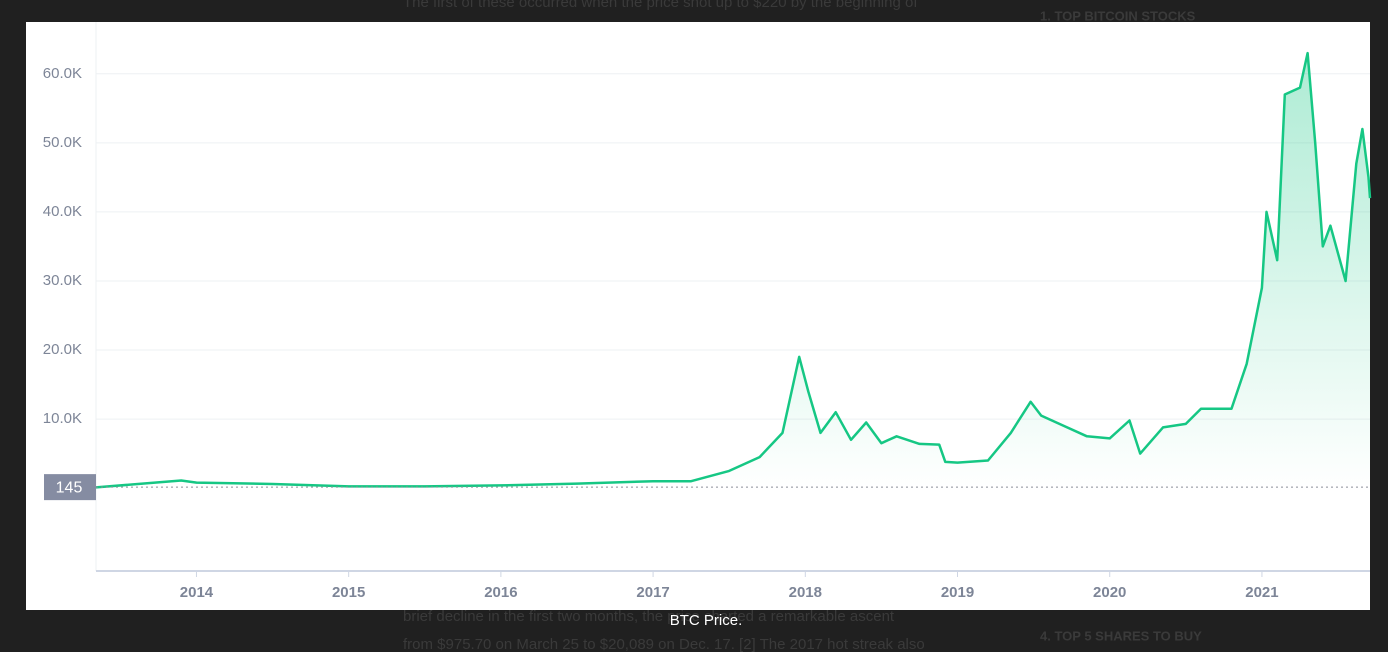 This screenshot has height=652, width=1388. Describe the element at coordinates (62, 73) in the screenshot. I see `y-tick-label: 60.0K` at that location.